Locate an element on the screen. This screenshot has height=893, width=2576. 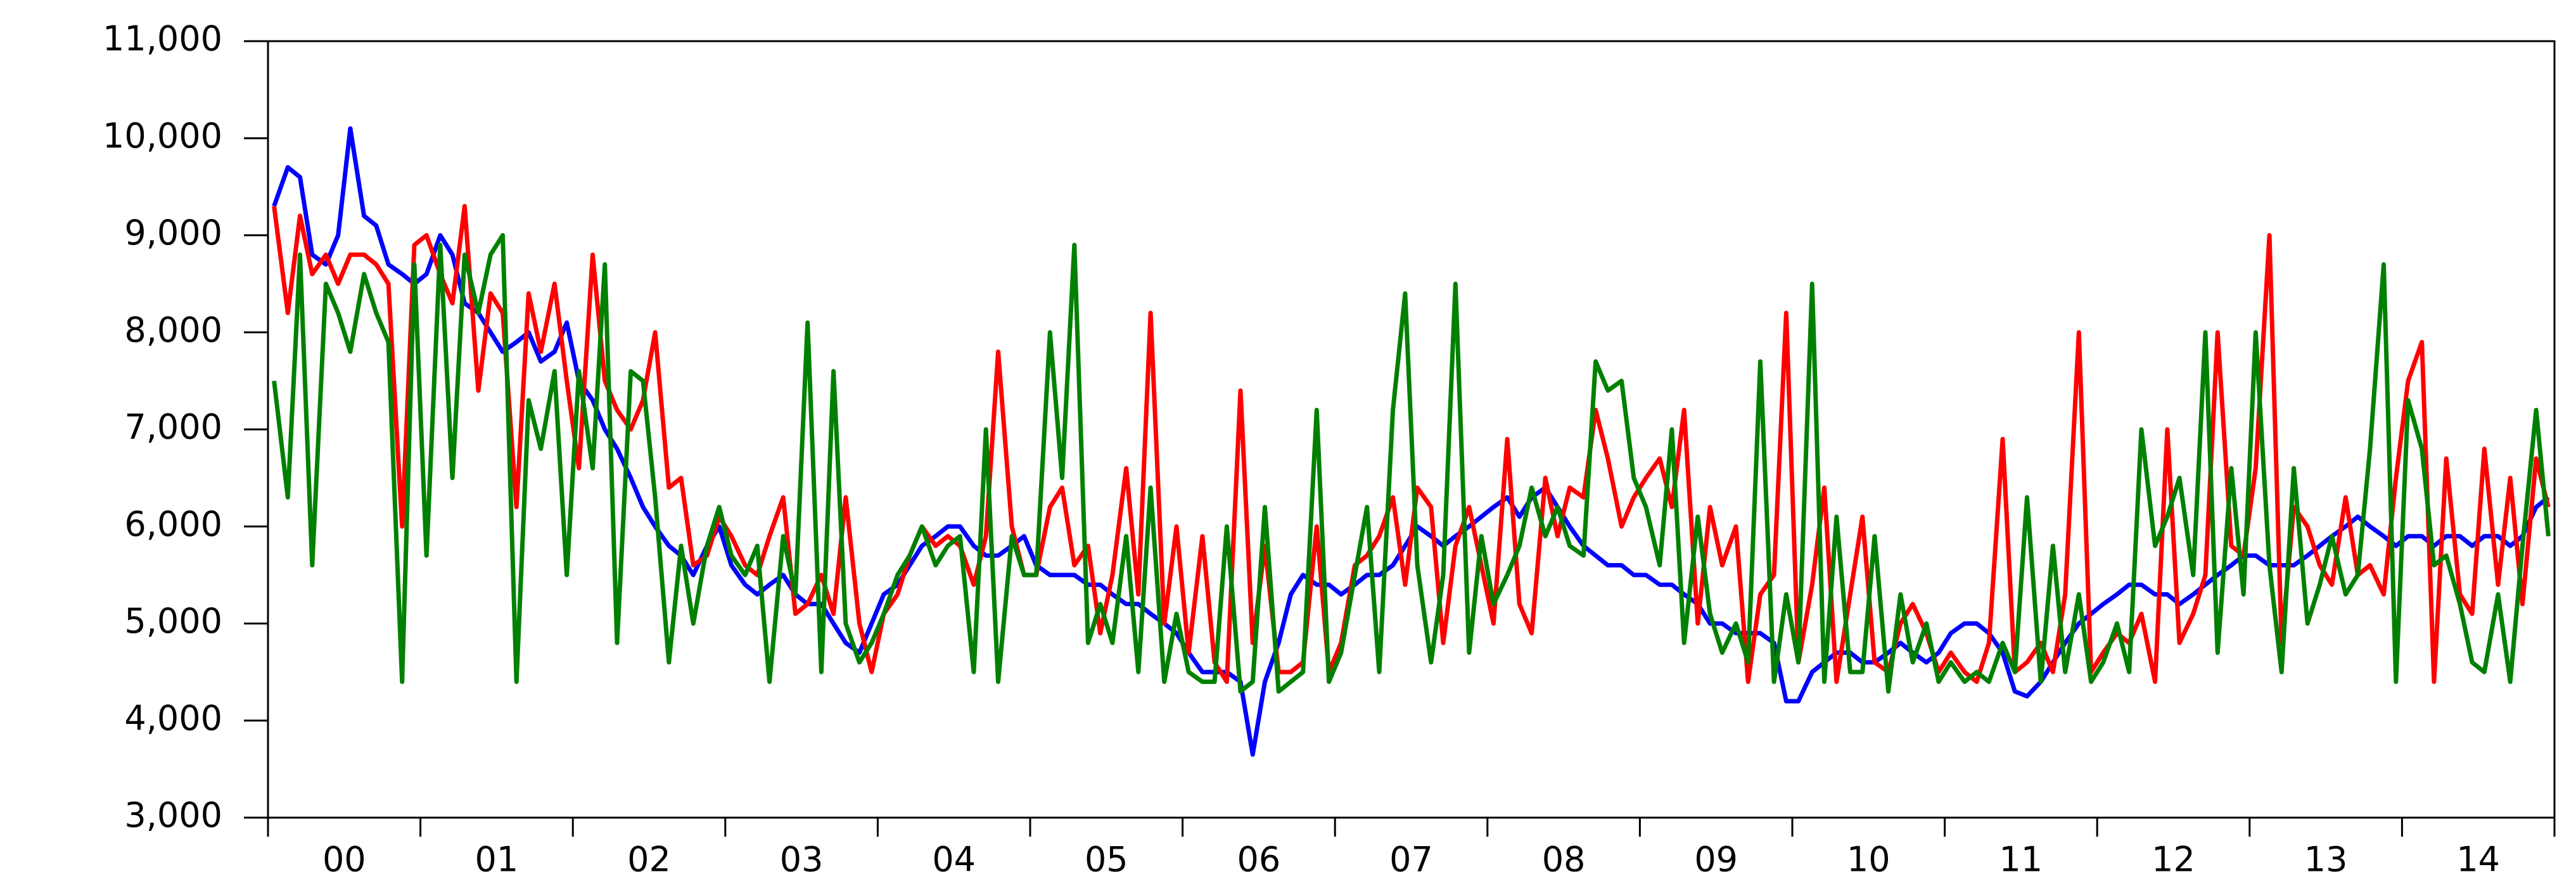
y-tick-label: 4,000 is located at coordinates (173, 718).